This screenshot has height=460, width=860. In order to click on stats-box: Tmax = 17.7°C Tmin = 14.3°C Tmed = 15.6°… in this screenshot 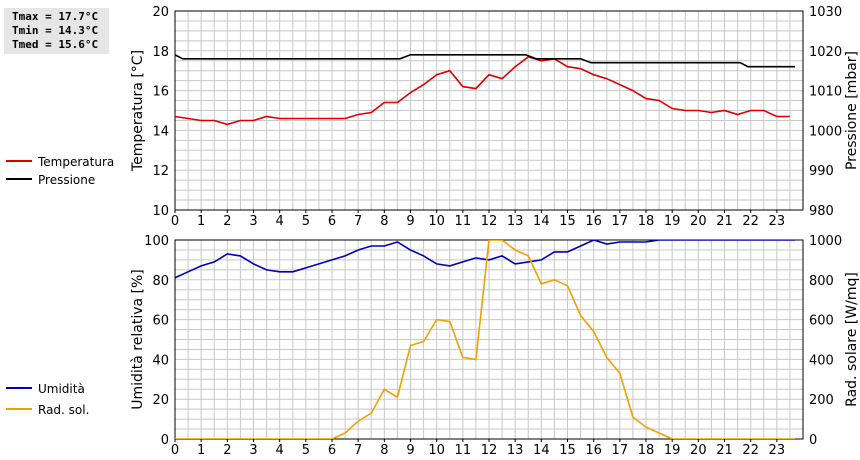, I will do `click(56, 31)`.